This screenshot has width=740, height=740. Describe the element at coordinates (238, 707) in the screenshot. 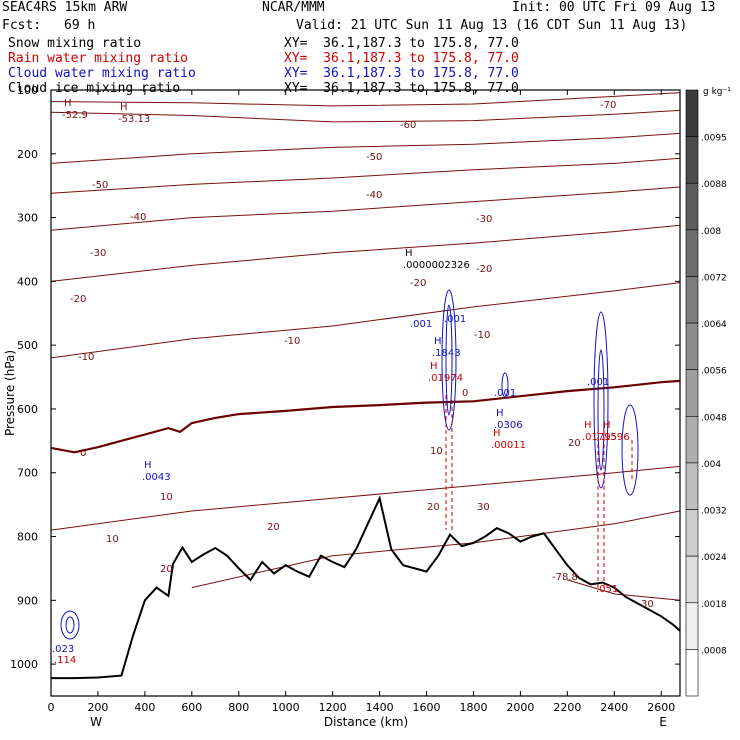

I see `x-tick-label: 800` at that location.